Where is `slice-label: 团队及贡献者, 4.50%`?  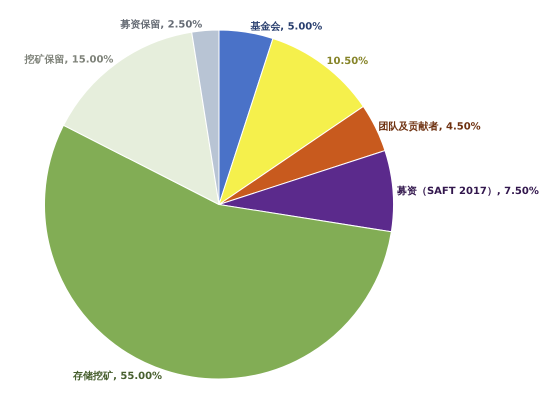 slice-label: 团队及贡献者, 4.50% is located at coordinates (429, 126).